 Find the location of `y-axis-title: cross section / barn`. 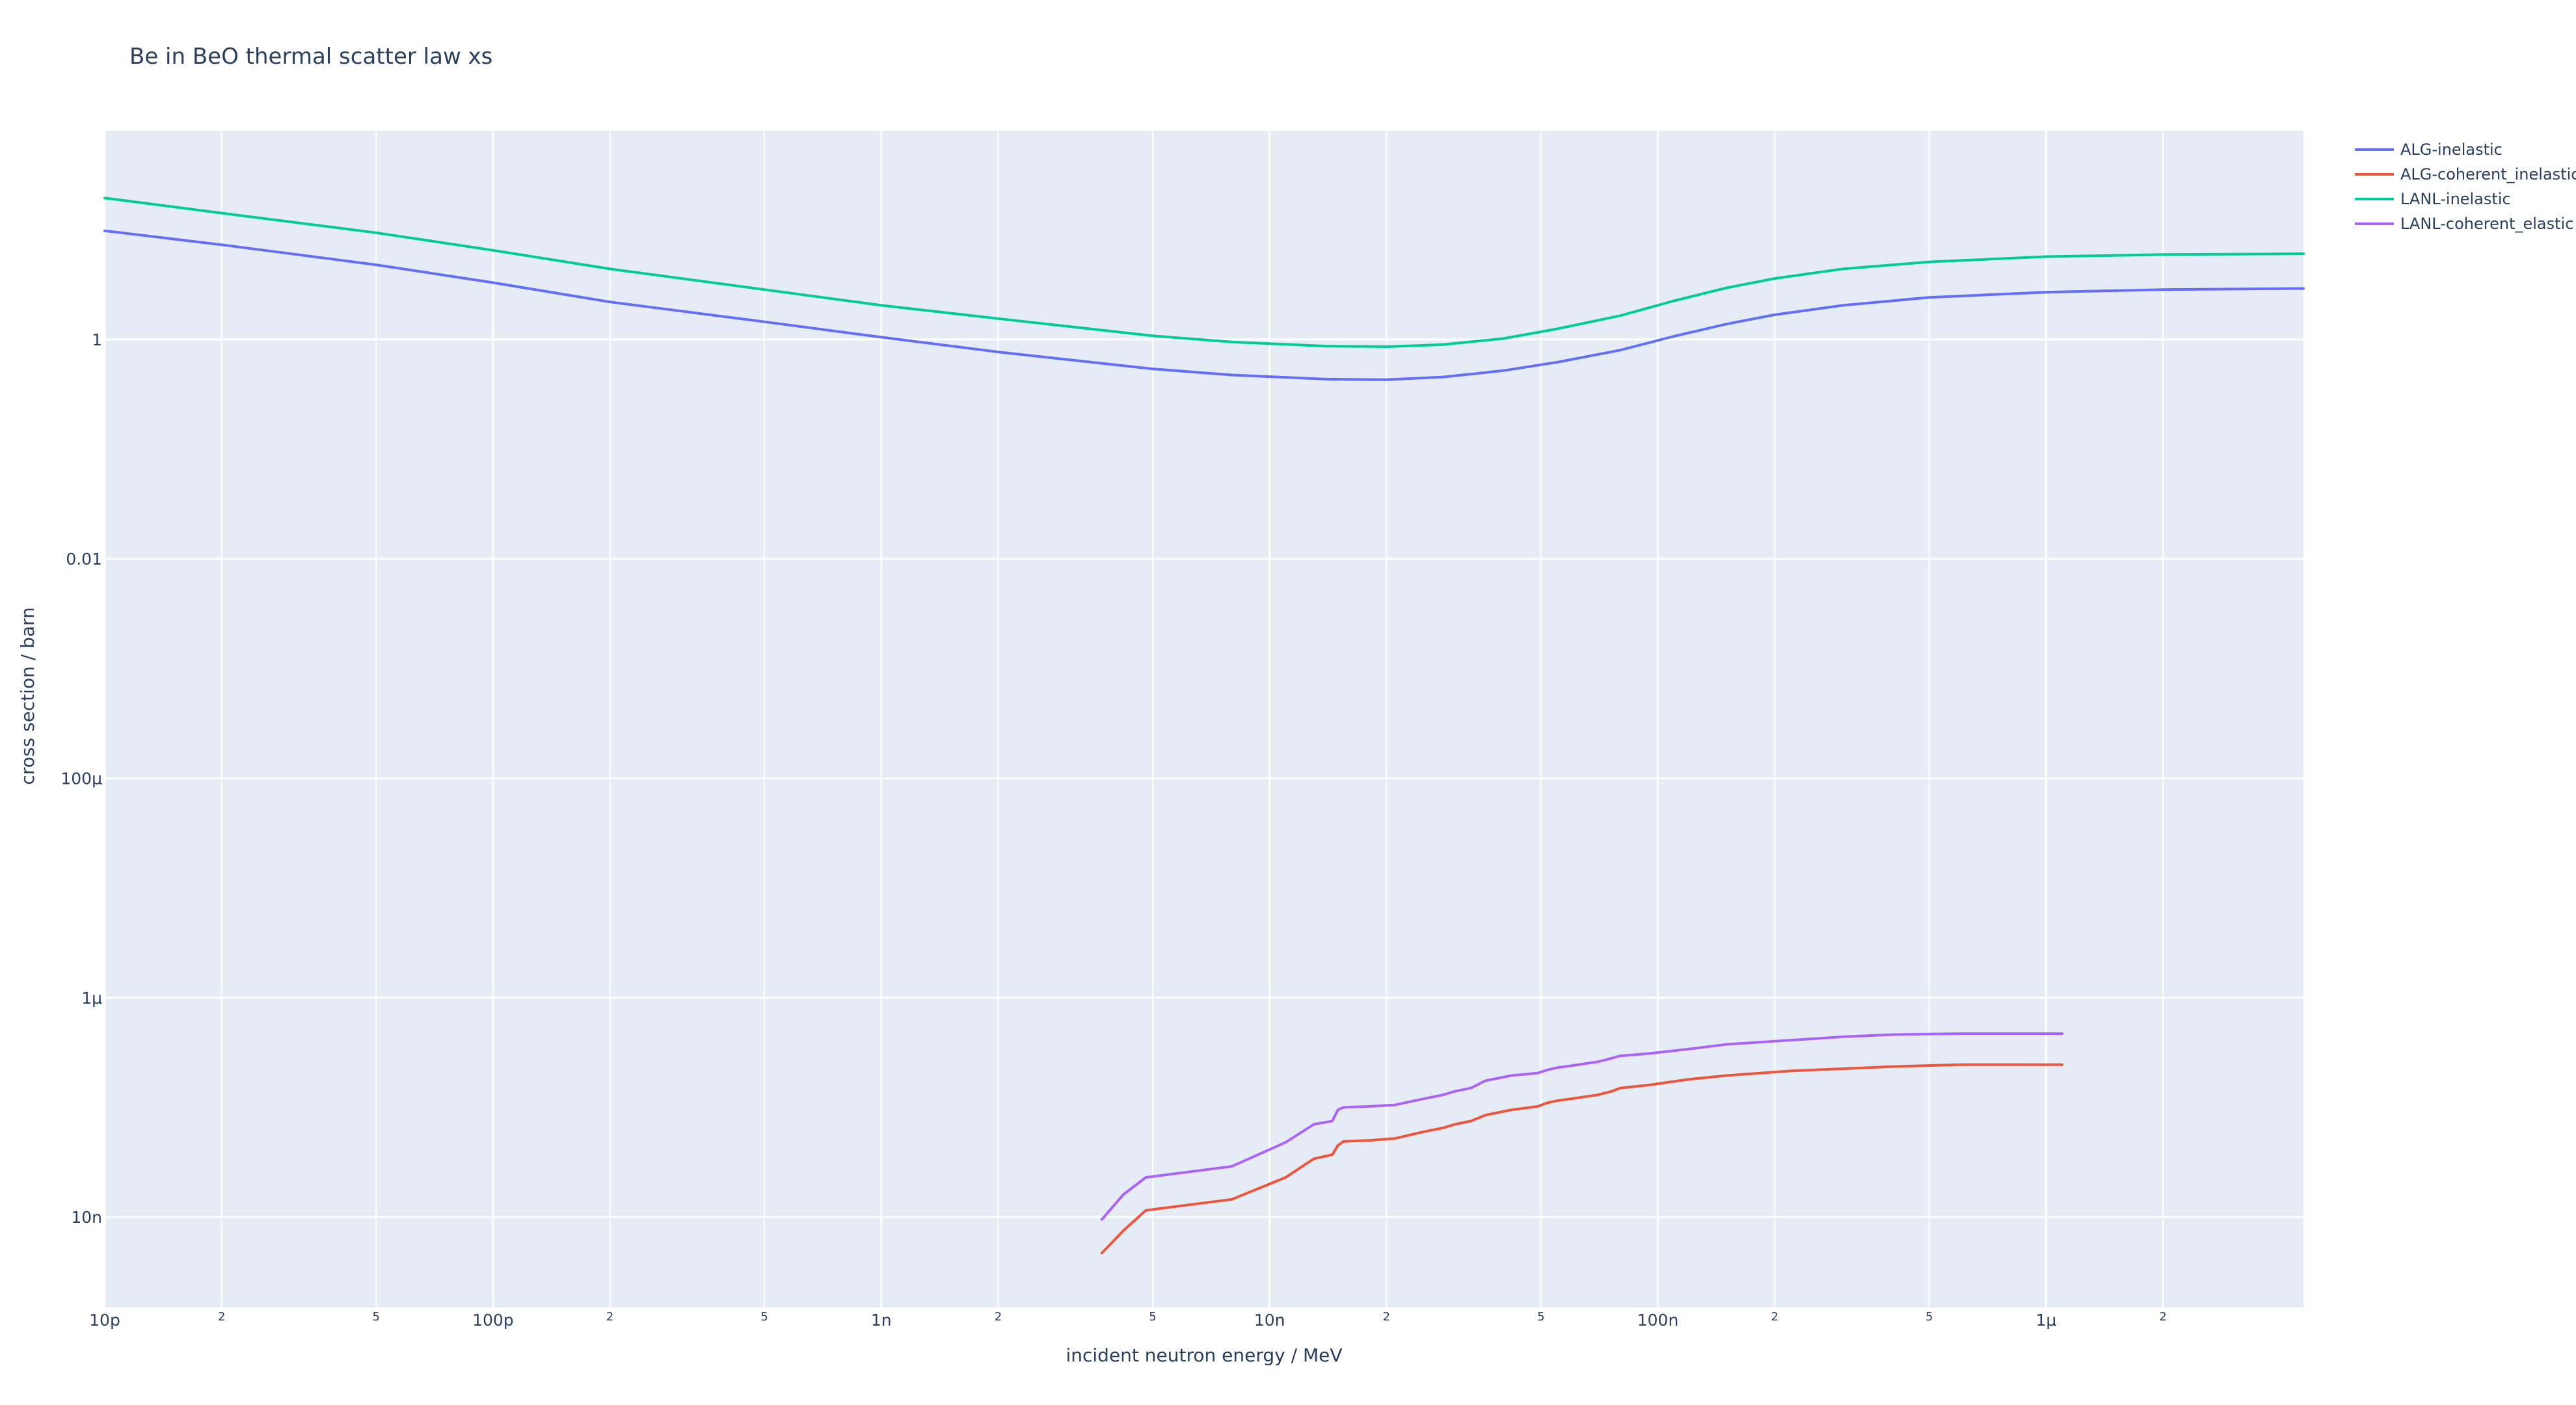

y-axis-title: cross section / barn is located at coordinates (27, 695).